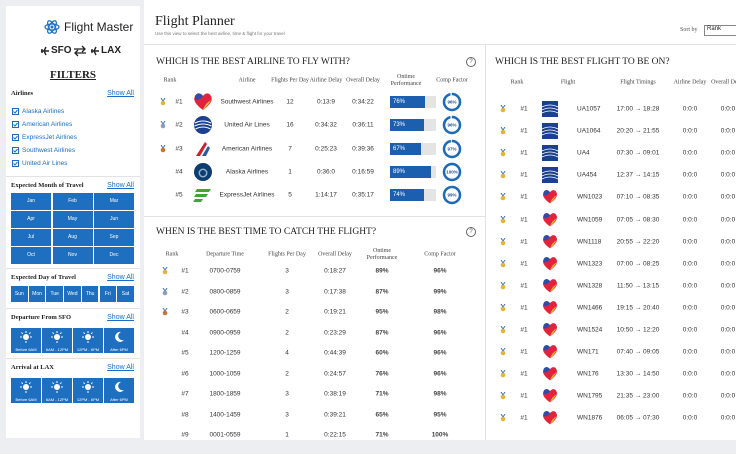 This screenshot has width=736, height=454. I want to click on airline-filter: American Airlines, so click(47, 124).